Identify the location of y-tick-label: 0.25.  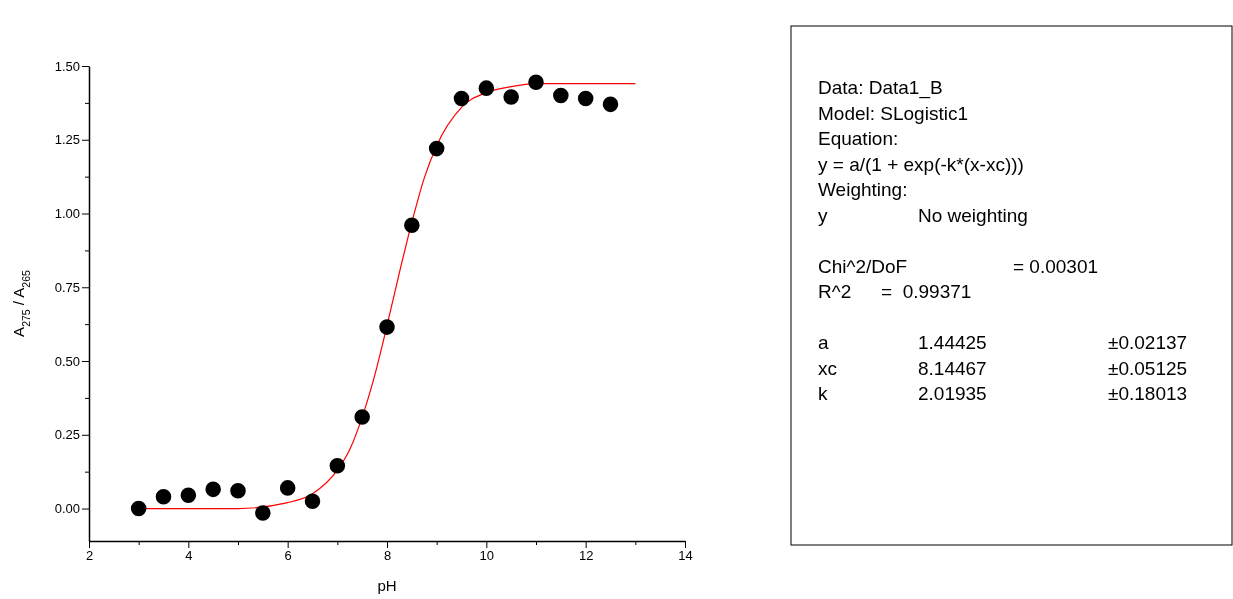
(67, 435).